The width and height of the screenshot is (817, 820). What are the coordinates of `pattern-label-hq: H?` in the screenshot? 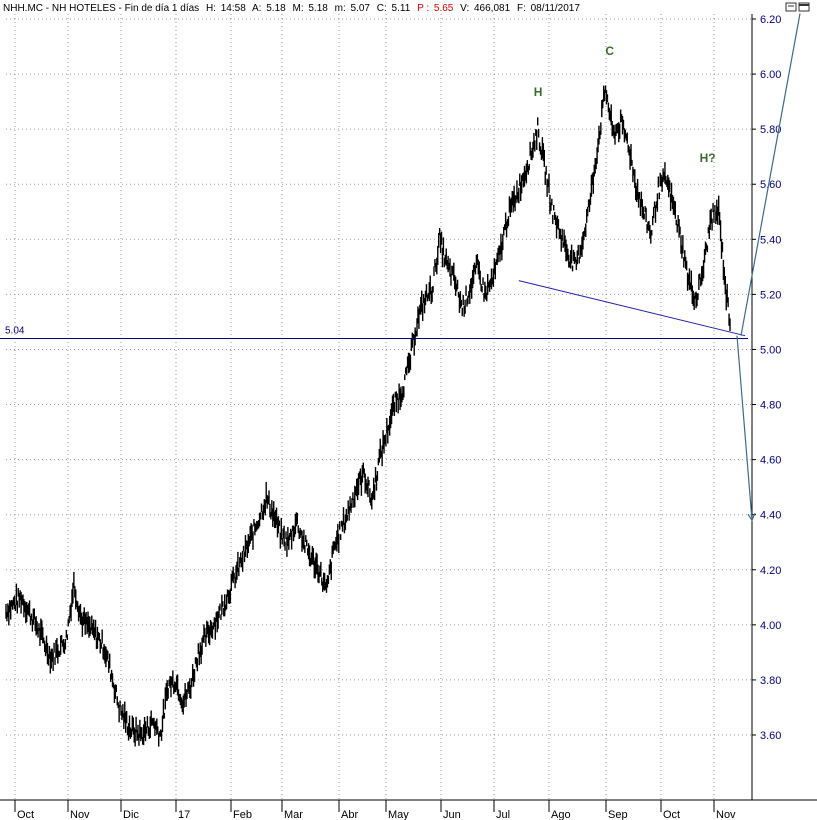 It's located at (708, 158).